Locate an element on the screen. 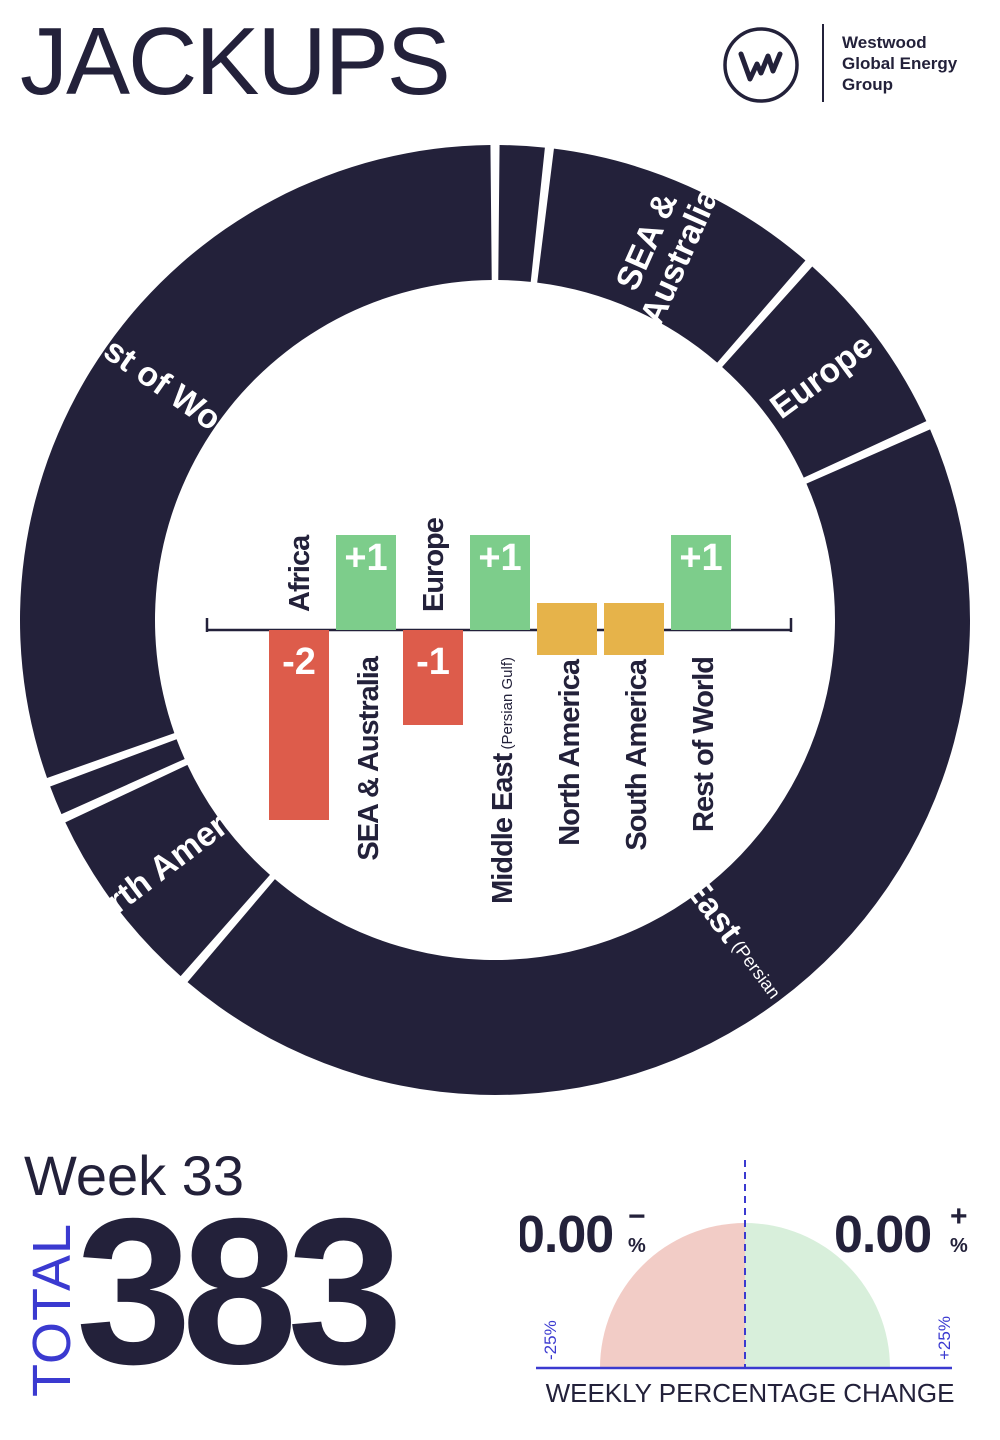 This screenshot has height=1440, width=1000. gauge-negative-unit: % is located at coordinates (637, 1246).